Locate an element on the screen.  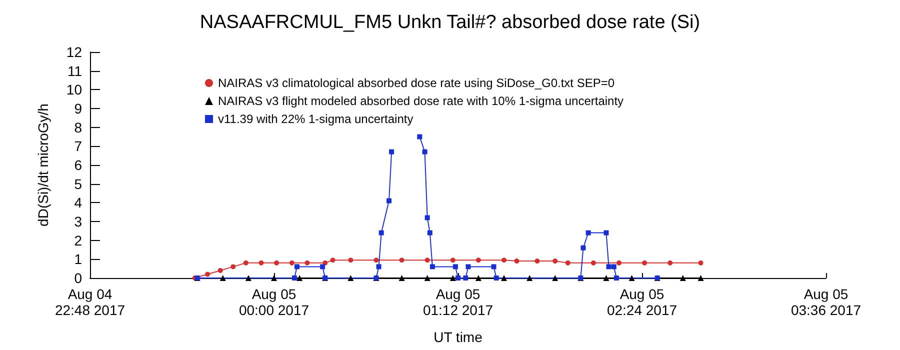
chart-title: NASAAFRCMUL_FM5 Unkn Tail#? absorbed dose rate (Si) is located at coordinates (450, 22).